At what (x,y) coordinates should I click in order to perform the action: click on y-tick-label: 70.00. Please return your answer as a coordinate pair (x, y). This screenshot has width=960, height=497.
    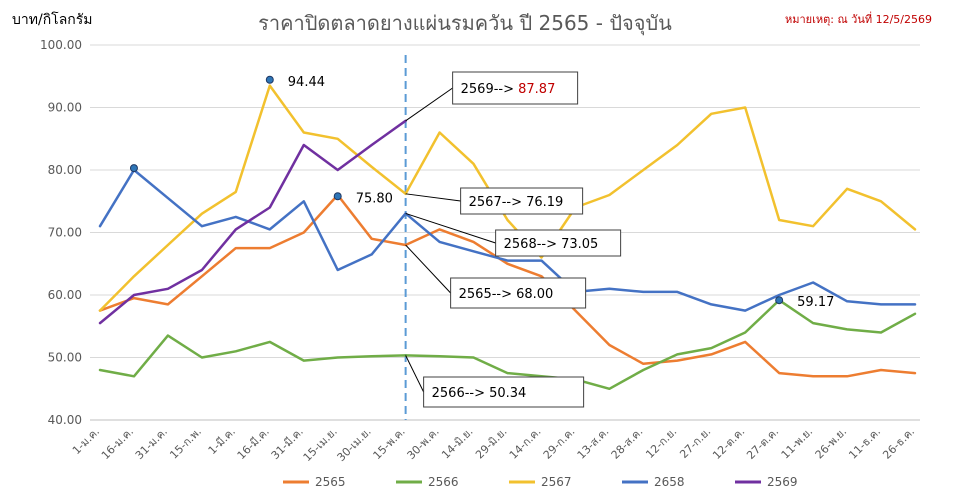
    Looking at the image, I should click on (65, 233).